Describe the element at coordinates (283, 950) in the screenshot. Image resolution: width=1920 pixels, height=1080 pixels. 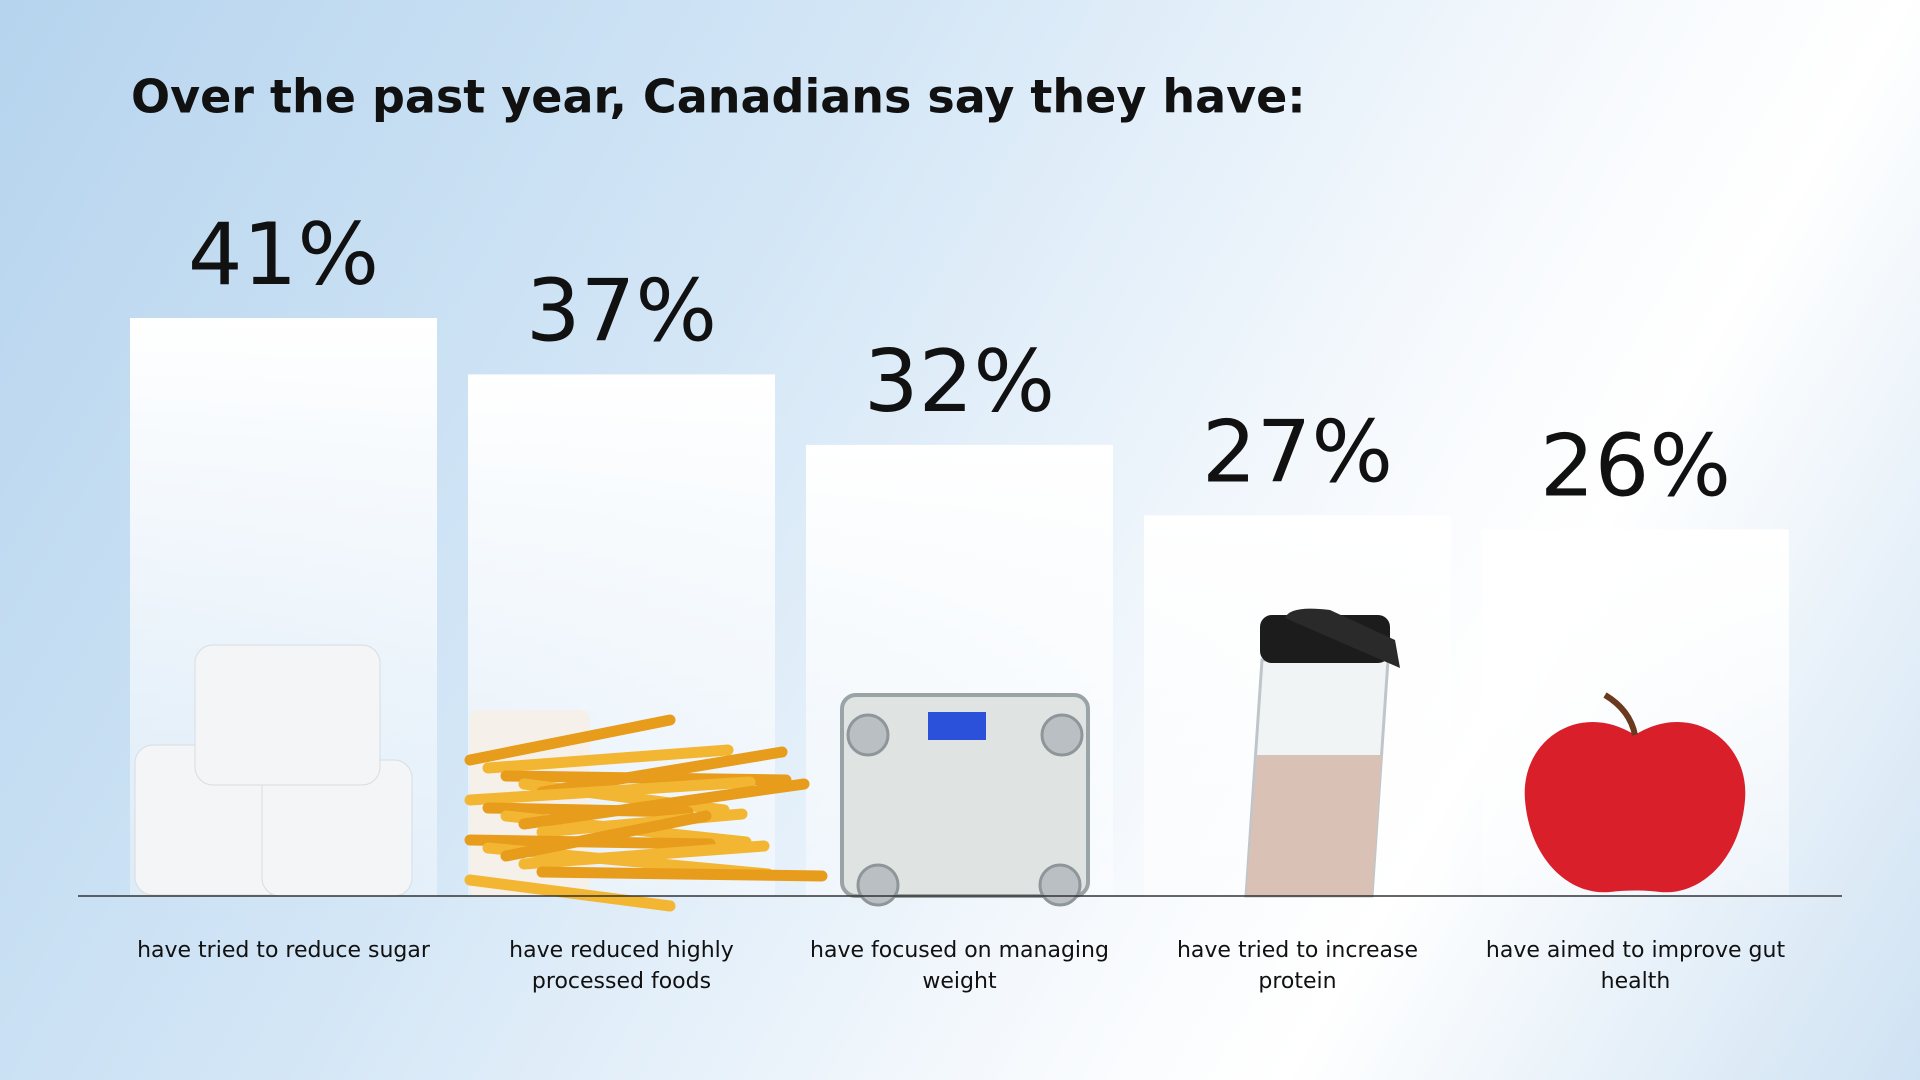
I see `category-label: have tried to reduce sugar` at that location.